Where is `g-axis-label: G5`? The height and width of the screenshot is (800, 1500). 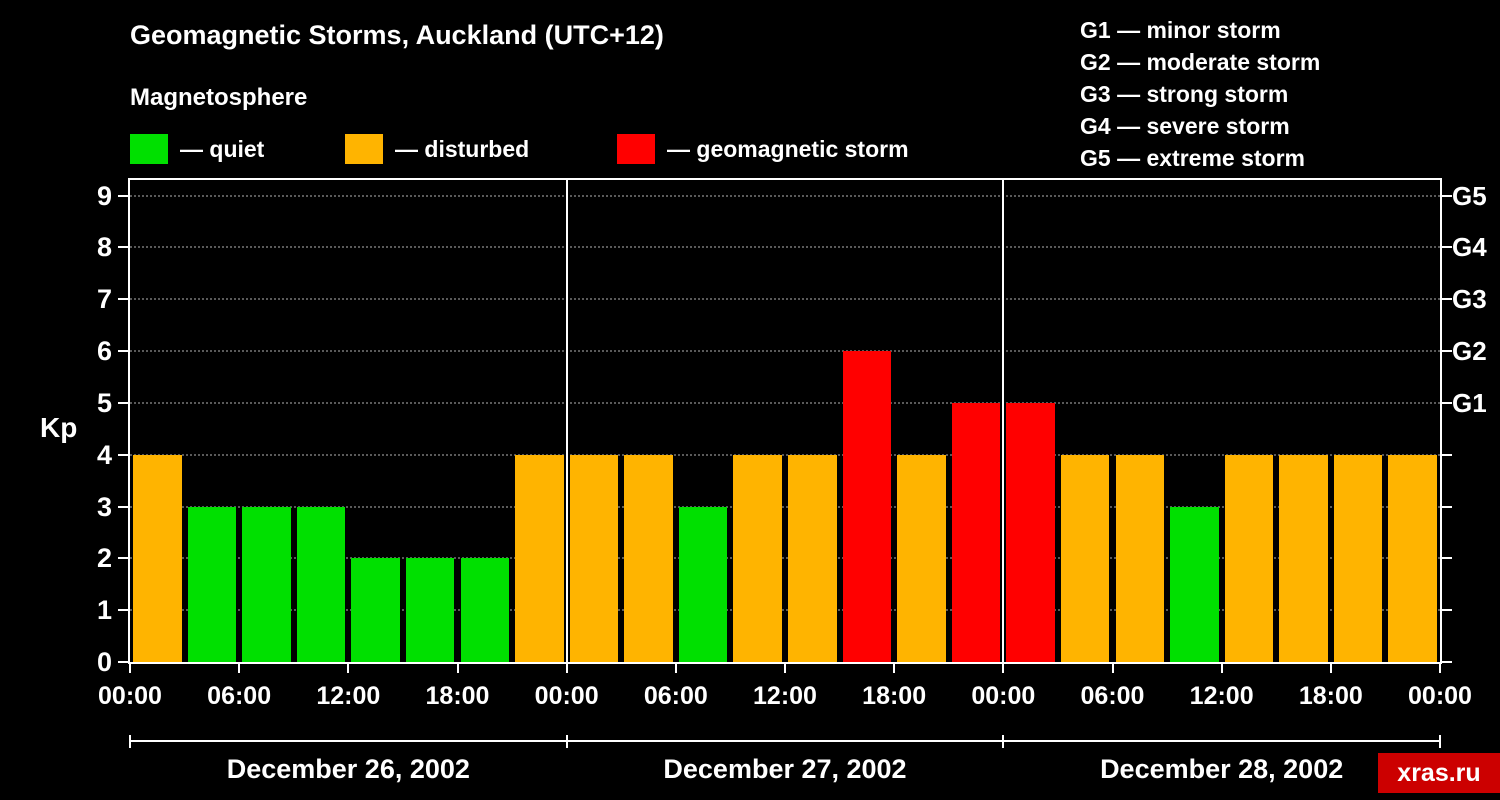
g-axis-label: G5 is located at coordinates (1469, 195).